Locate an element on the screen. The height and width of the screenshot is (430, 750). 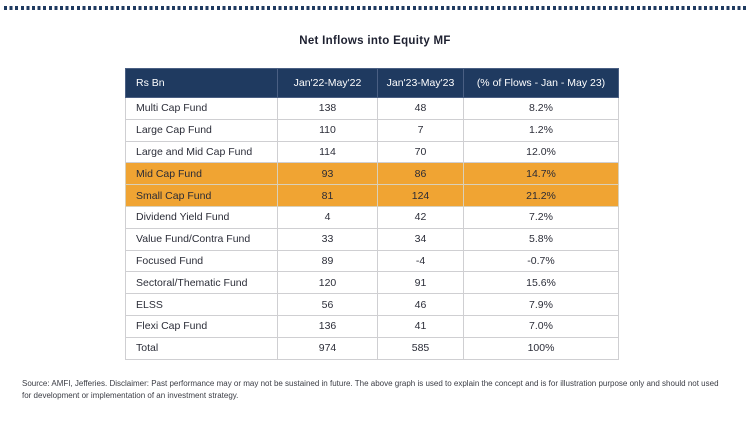
value-cell: 91 is located at coordinates (420, 283).